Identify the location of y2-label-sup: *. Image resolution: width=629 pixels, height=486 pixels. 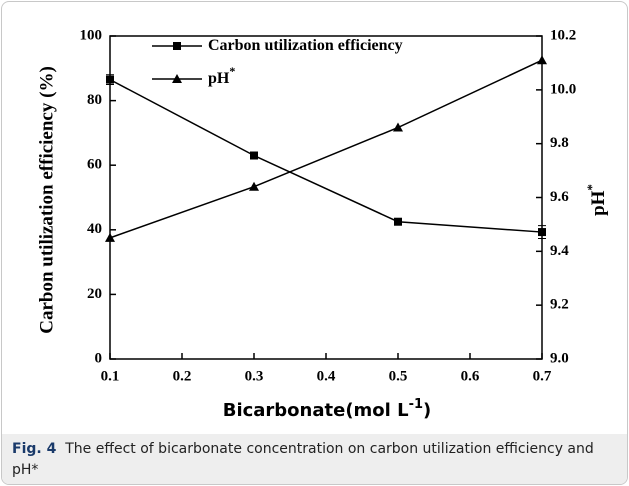
(591, 187).